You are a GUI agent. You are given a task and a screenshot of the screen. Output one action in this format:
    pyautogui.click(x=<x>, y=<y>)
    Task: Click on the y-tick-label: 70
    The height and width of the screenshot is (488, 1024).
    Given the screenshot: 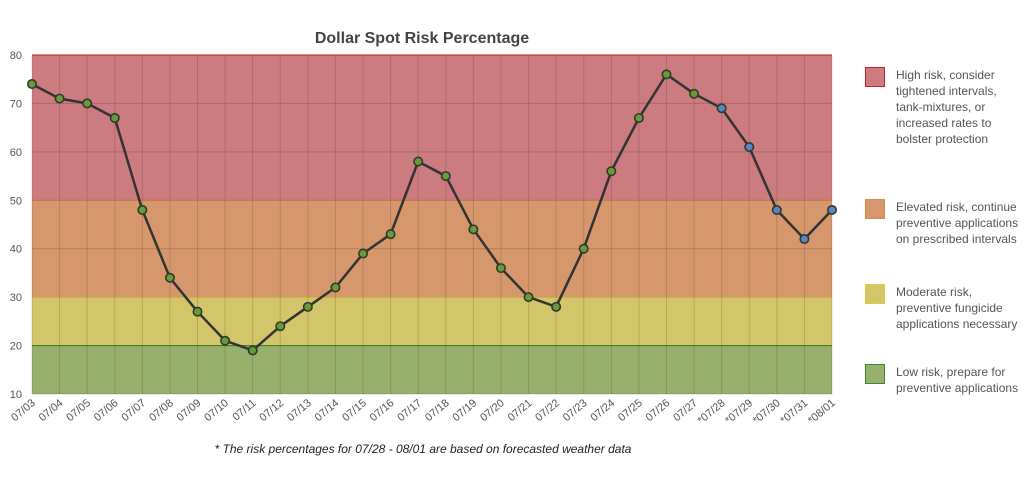 What is the action you would take?
    pyautogui.click(x=16, y=104)
    